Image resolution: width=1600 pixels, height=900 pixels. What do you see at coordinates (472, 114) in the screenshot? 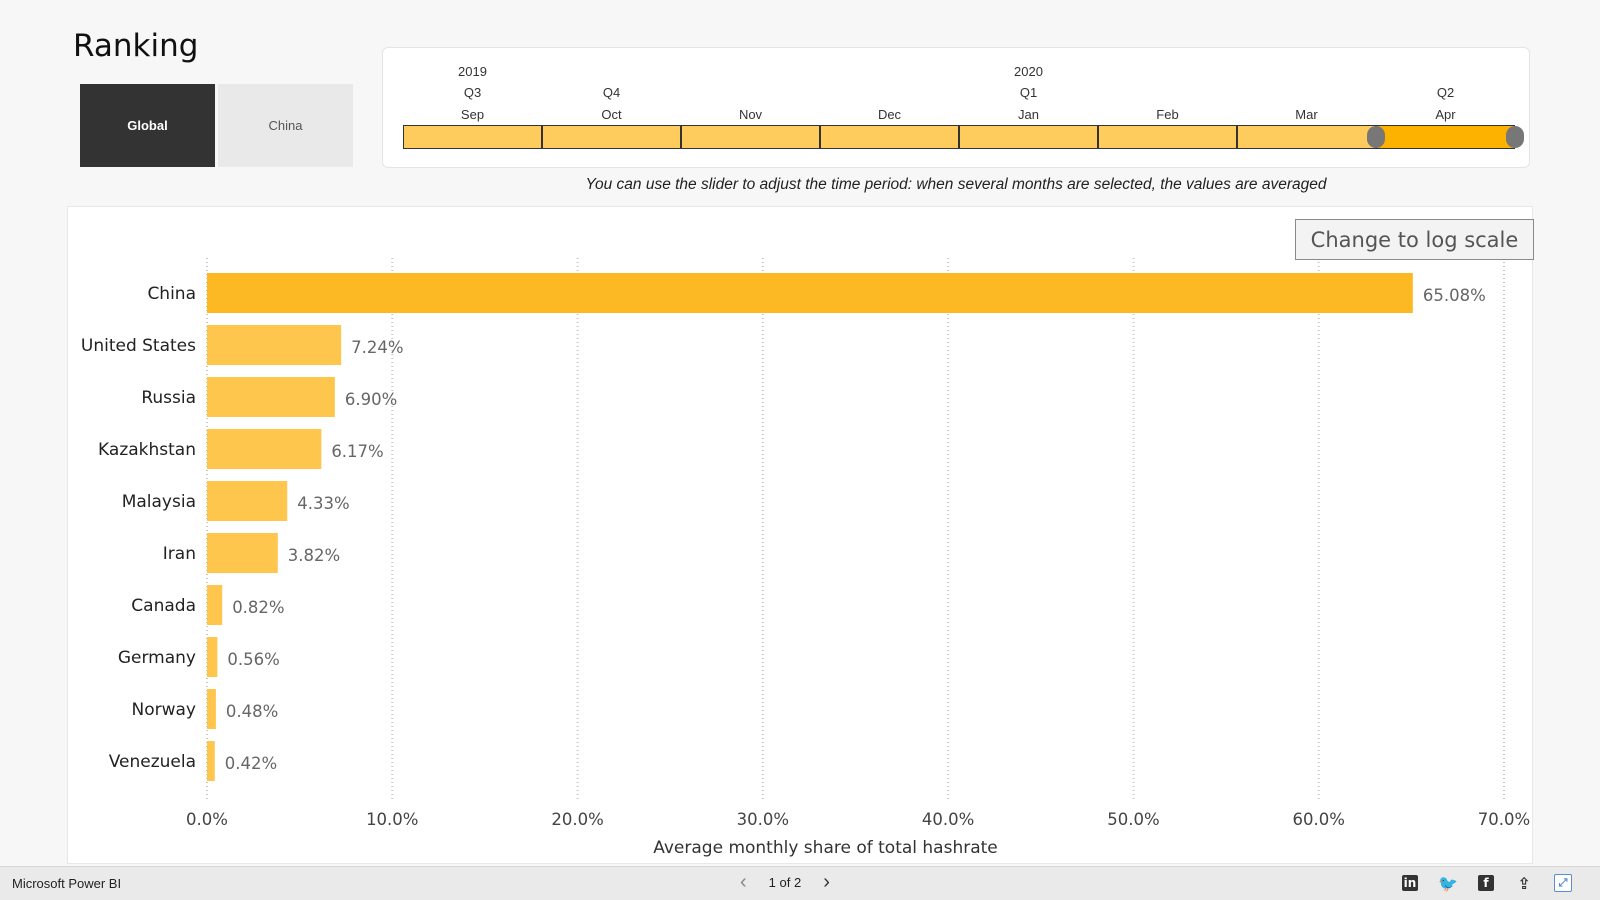
I see `slider-month-label: Sep` at bounding box center [472, 114].